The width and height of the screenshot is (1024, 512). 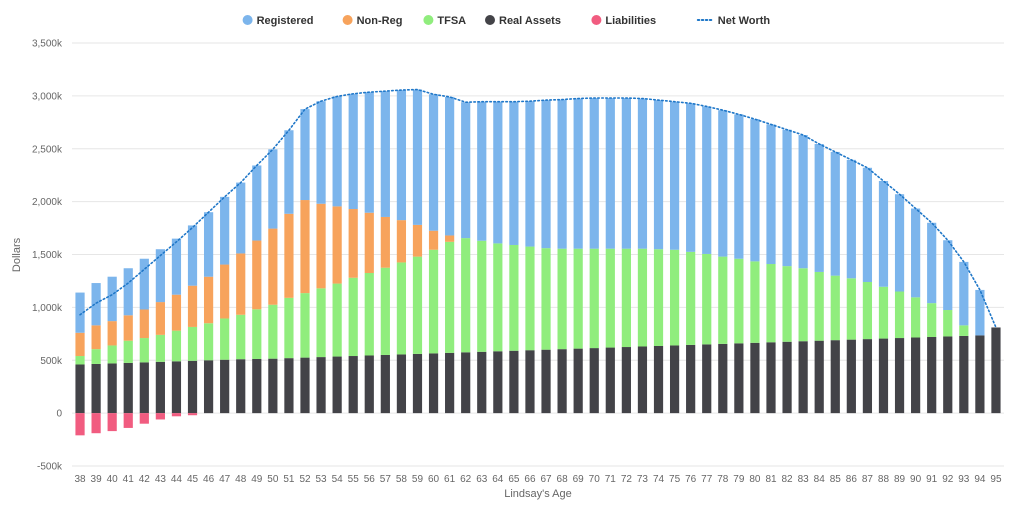 What do you see at coordinates (563, 479) in the screenshot?
I see `x-tick-label: 68` at bounding box center [563, 479].